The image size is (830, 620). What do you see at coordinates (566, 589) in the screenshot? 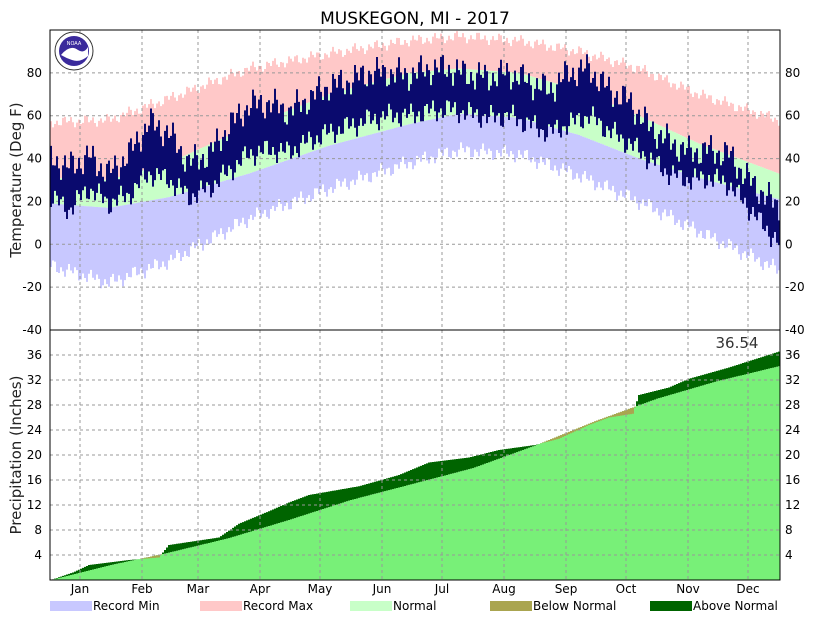
I see `month-label: Sep` at bounding box center [566, 589].